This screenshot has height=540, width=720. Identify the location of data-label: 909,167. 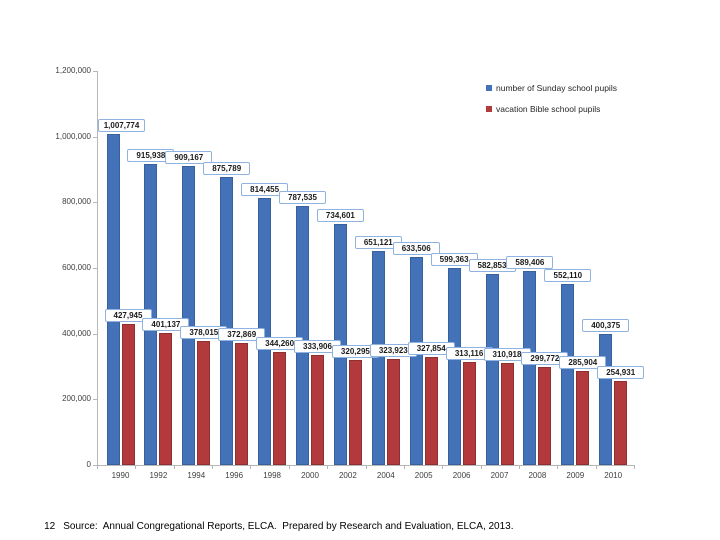
(189, 158).